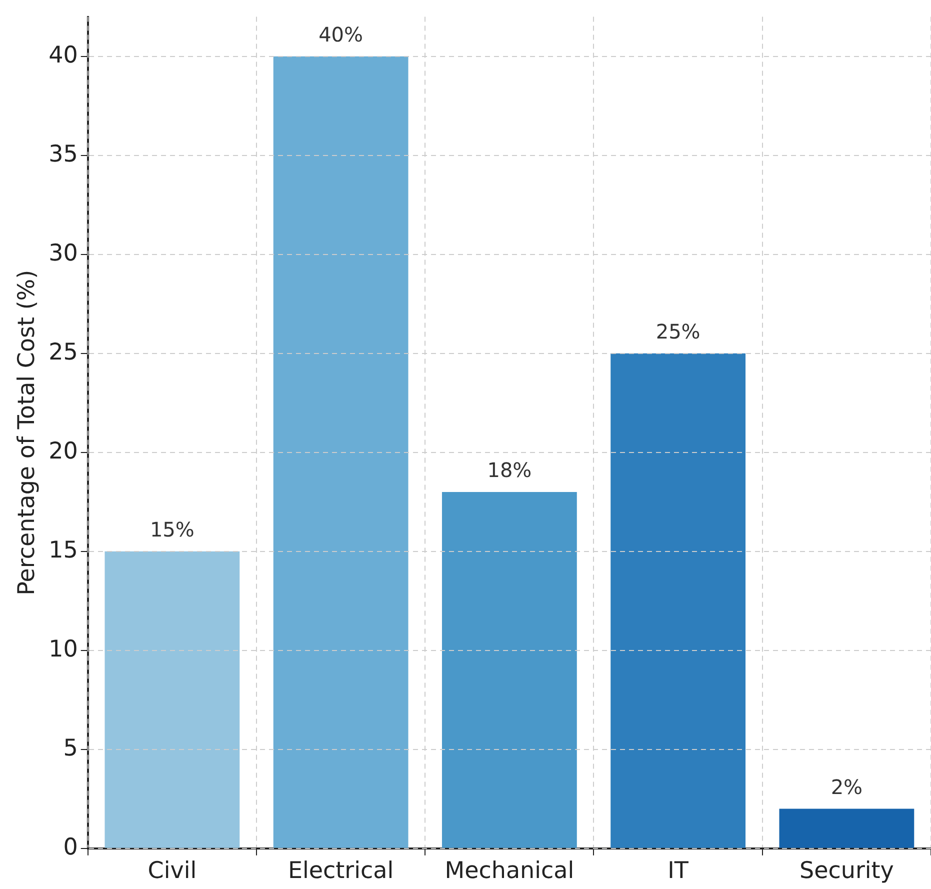  I want to click on data-label: 15%, so click(172, 530).